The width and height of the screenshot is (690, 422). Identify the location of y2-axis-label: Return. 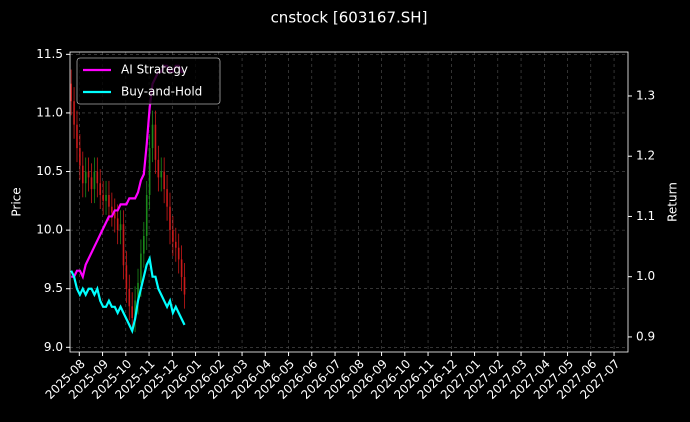
(673, 202).